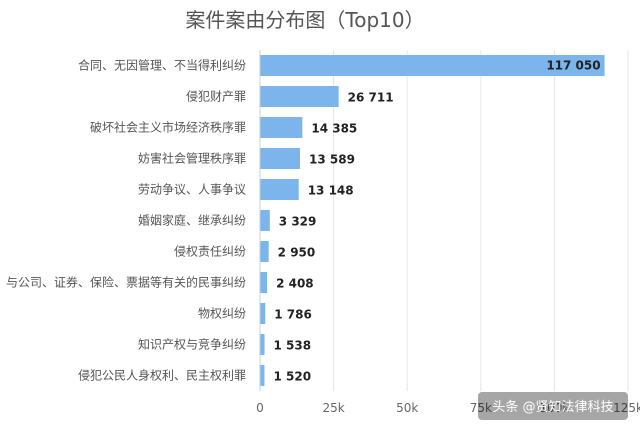  I want to click on category-label: 合同、无因管理、不当得利纠纷, so click(162, 65).